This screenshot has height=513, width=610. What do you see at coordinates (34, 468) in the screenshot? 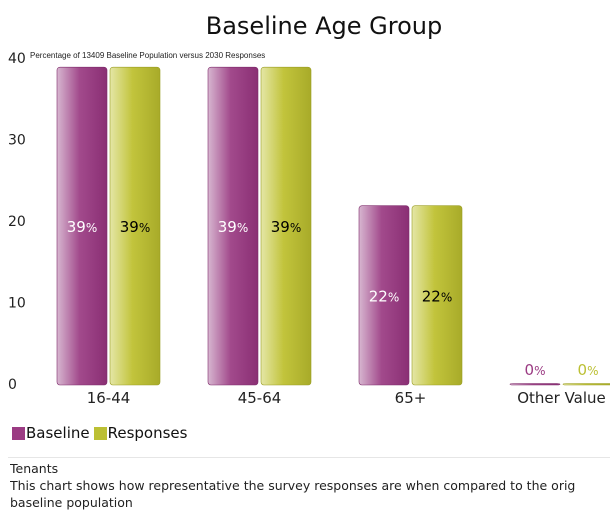
I see `group-label: Tenants` at bounding box center [34, 468].